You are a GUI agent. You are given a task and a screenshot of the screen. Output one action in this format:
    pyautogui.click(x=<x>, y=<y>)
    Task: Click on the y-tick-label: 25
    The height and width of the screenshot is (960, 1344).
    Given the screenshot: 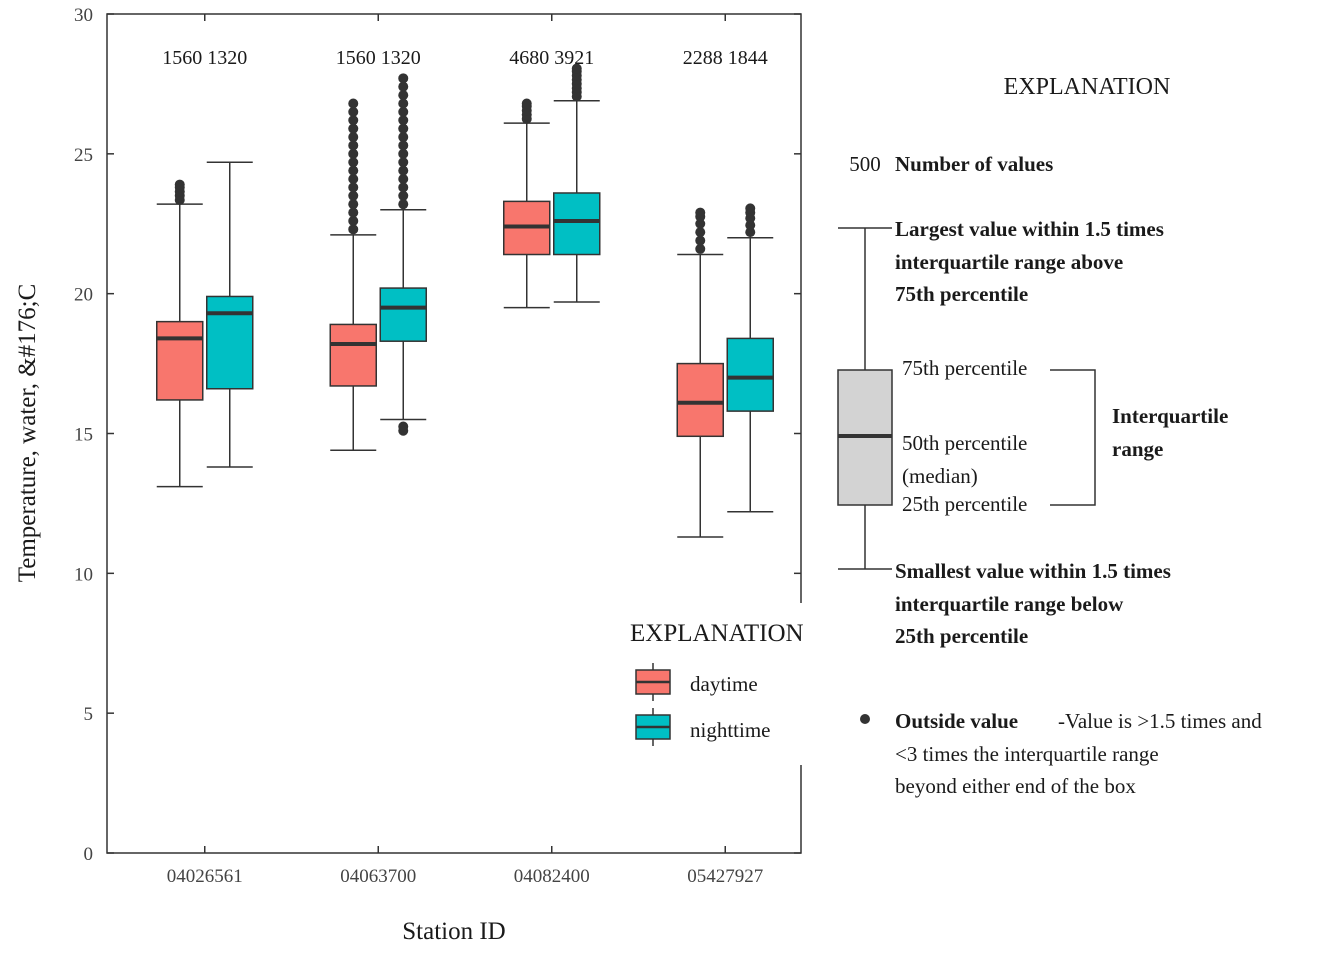 What is the action you would take?
    pyautogui.click(x=83, y=155)
    